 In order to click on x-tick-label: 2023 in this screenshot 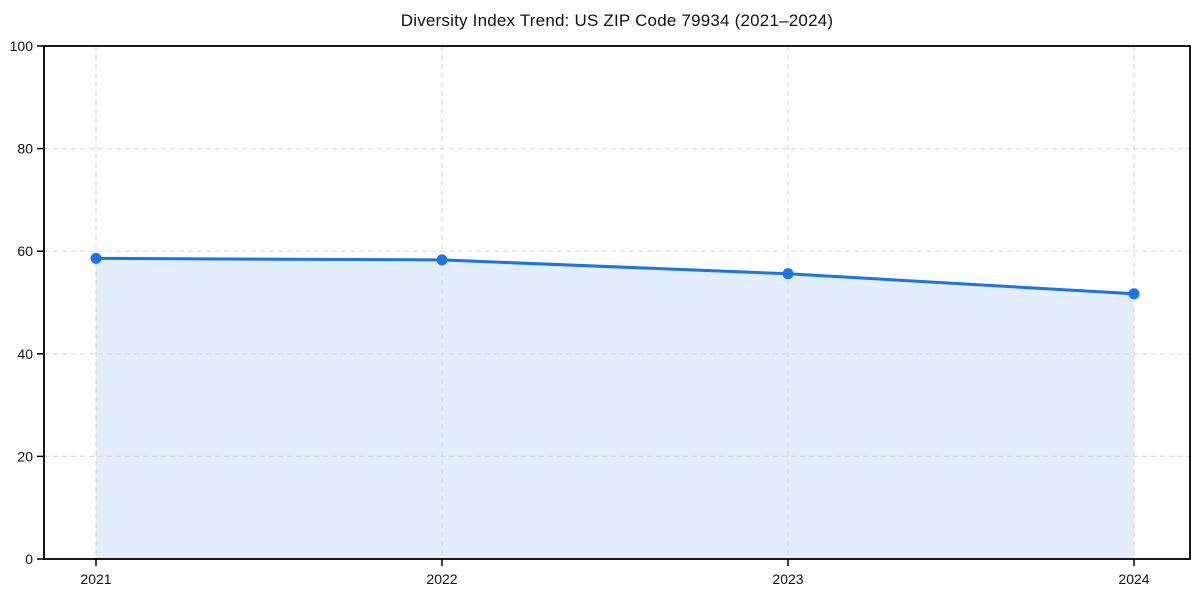, I will do `click(787, 579)`.